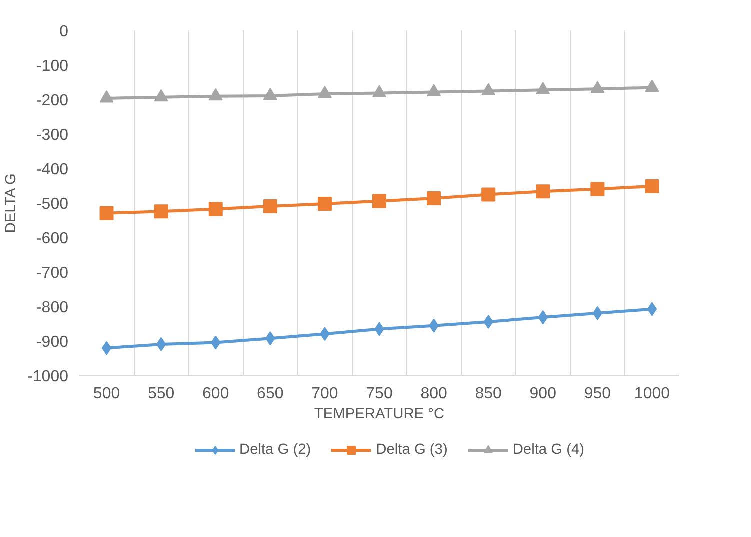  What do you see at coordinates (652, 394) in the screenshot?
I see `x-tick-label: 1000` at bounding box center [652, 394].